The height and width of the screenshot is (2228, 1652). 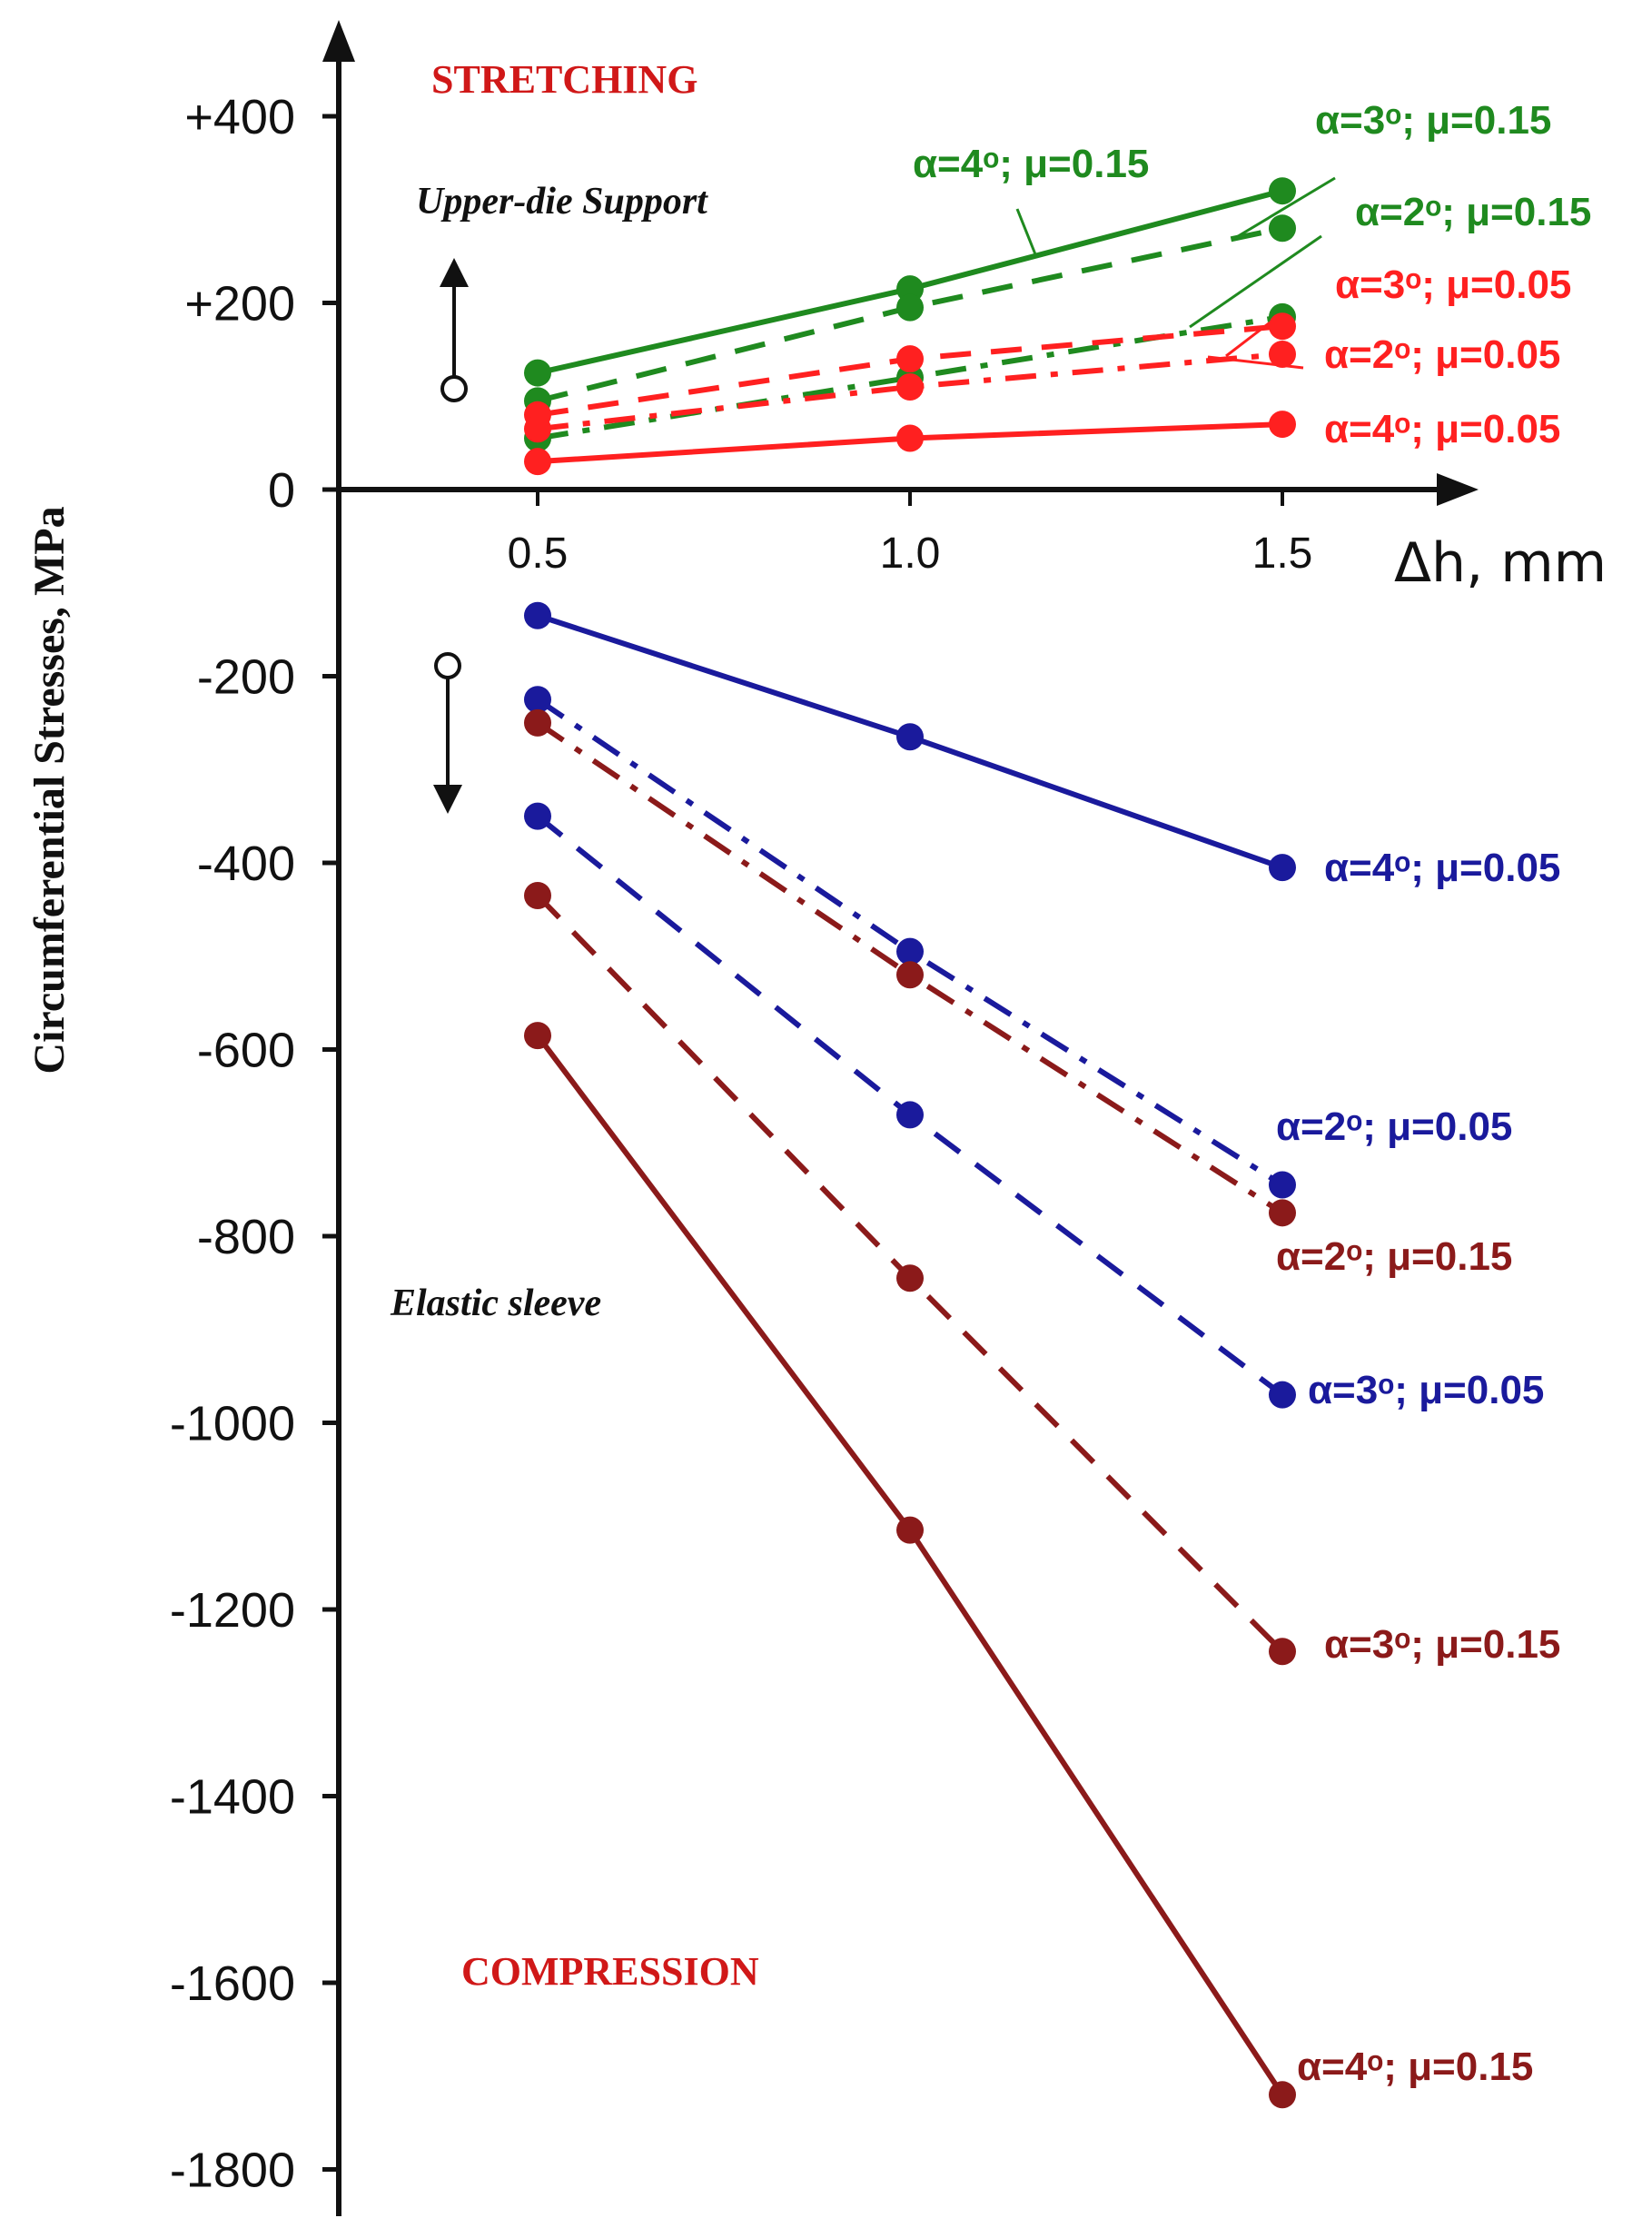 What do you see at coordinates (338, 41) in the screenshot?
I see `y-axis-arrow` at bounding box center [338, 41].